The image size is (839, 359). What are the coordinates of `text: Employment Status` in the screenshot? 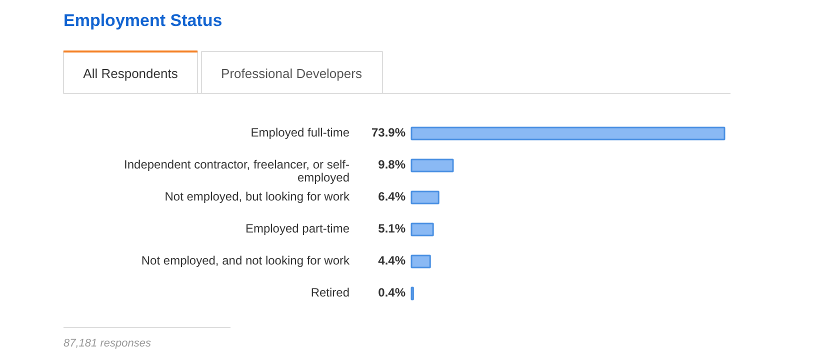 It's located at (143, 20).